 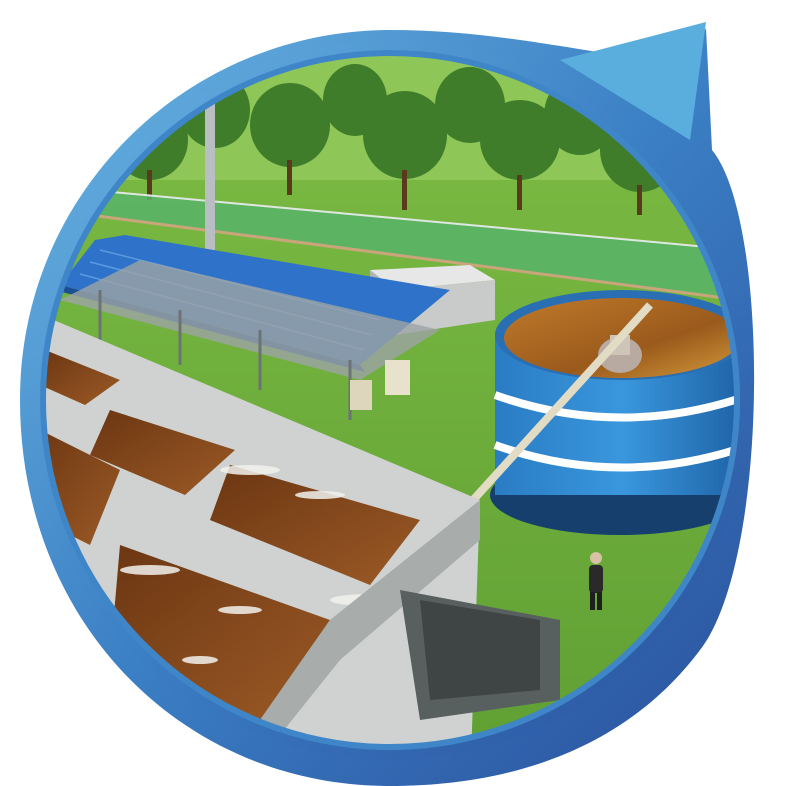 I want to click on equipment-tank, so click(x=397, y=377).